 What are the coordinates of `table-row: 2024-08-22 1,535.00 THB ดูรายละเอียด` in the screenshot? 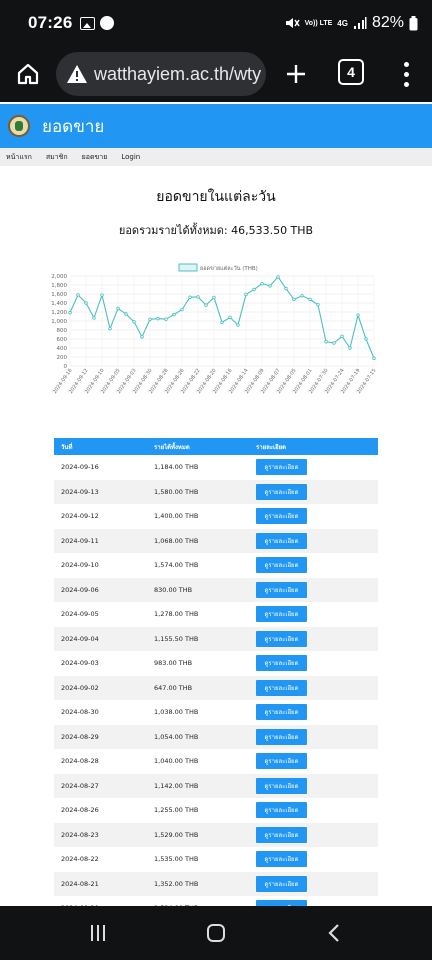 It's located at (216, 859).